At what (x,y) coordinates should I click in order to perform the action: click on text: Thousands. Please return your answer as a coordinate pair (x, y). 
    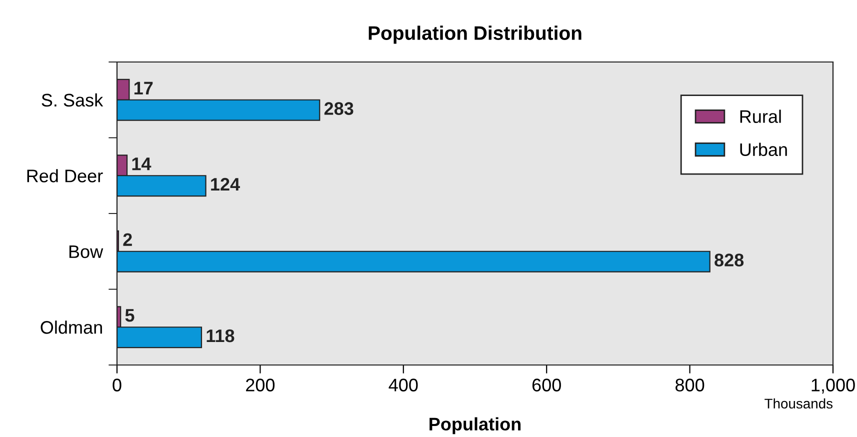
    Looking at the image, I should click on (798, 403).